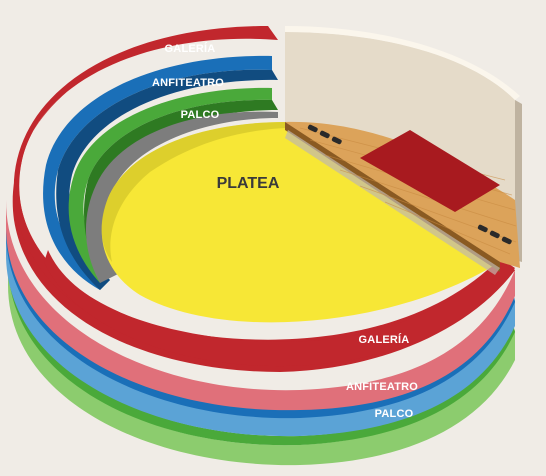  Describe the element at coordinates (188, 83) in the screenshot. I see `anfiteatro-top-label: ANFITEATRO` at that location.